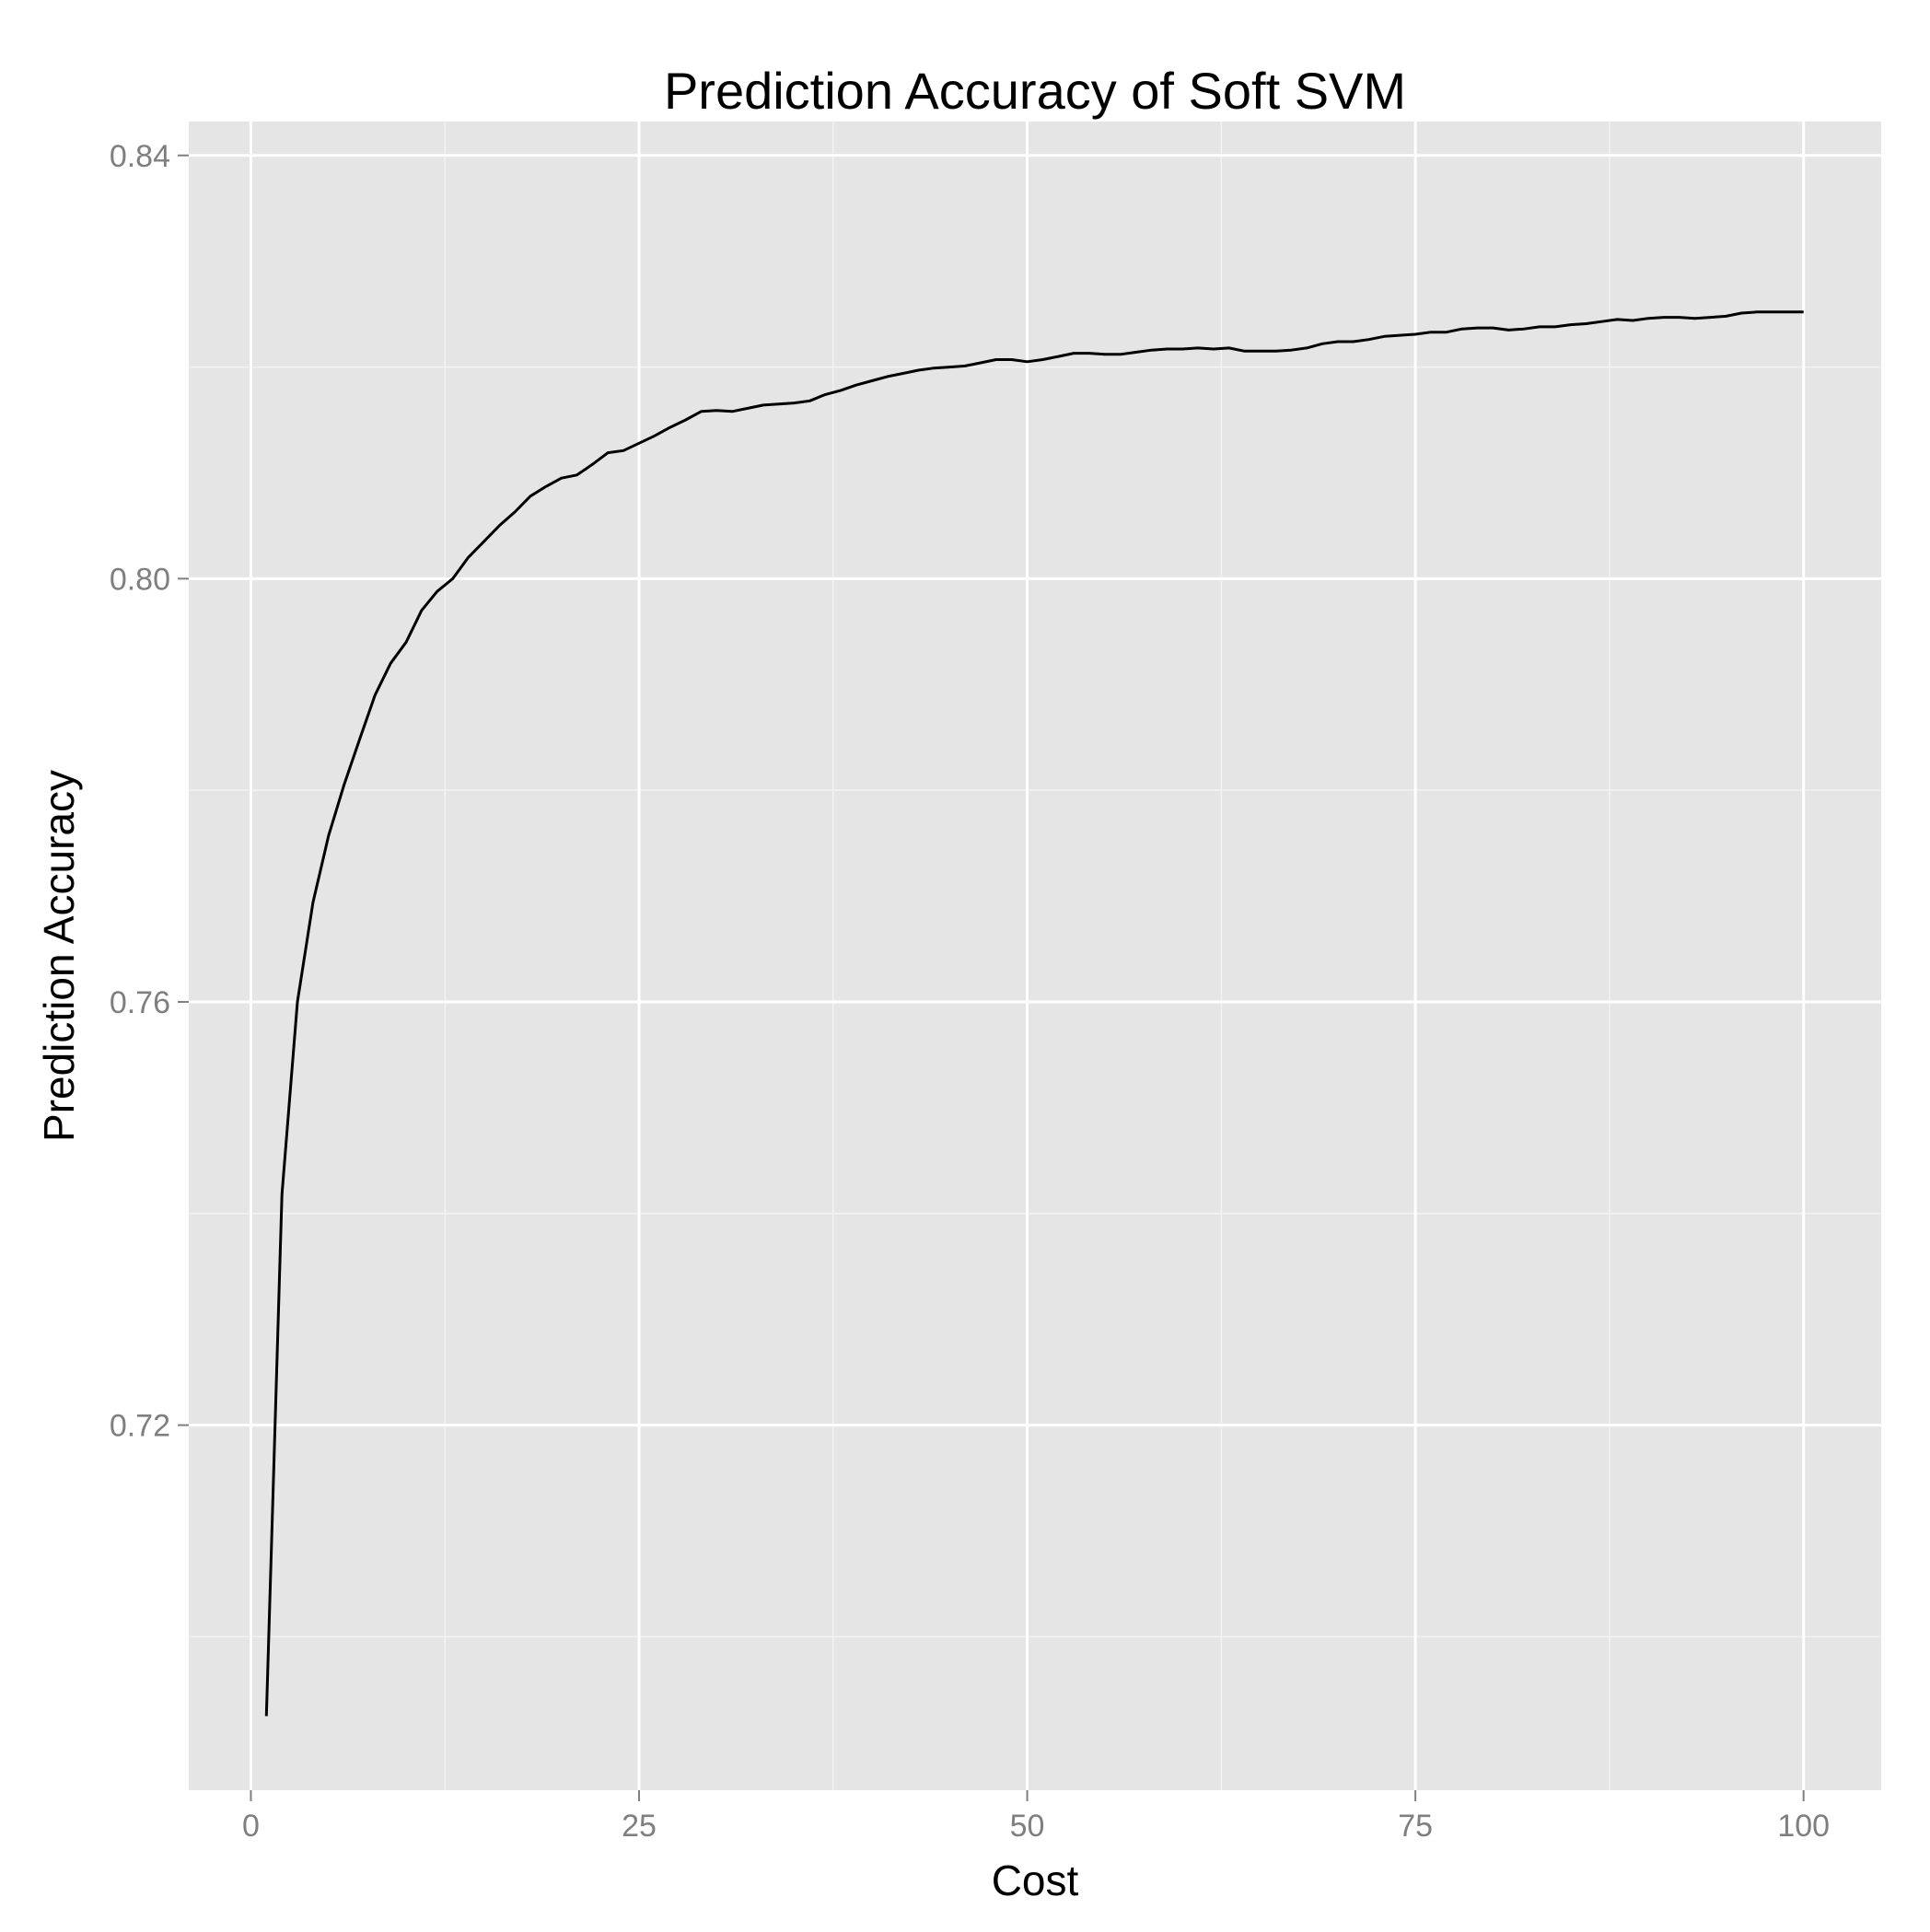 The image size is (1930, 1932). Describe the element at coordinates (140, 156) in the screenshot. I see `y-tick-label: 0.84` at that location.